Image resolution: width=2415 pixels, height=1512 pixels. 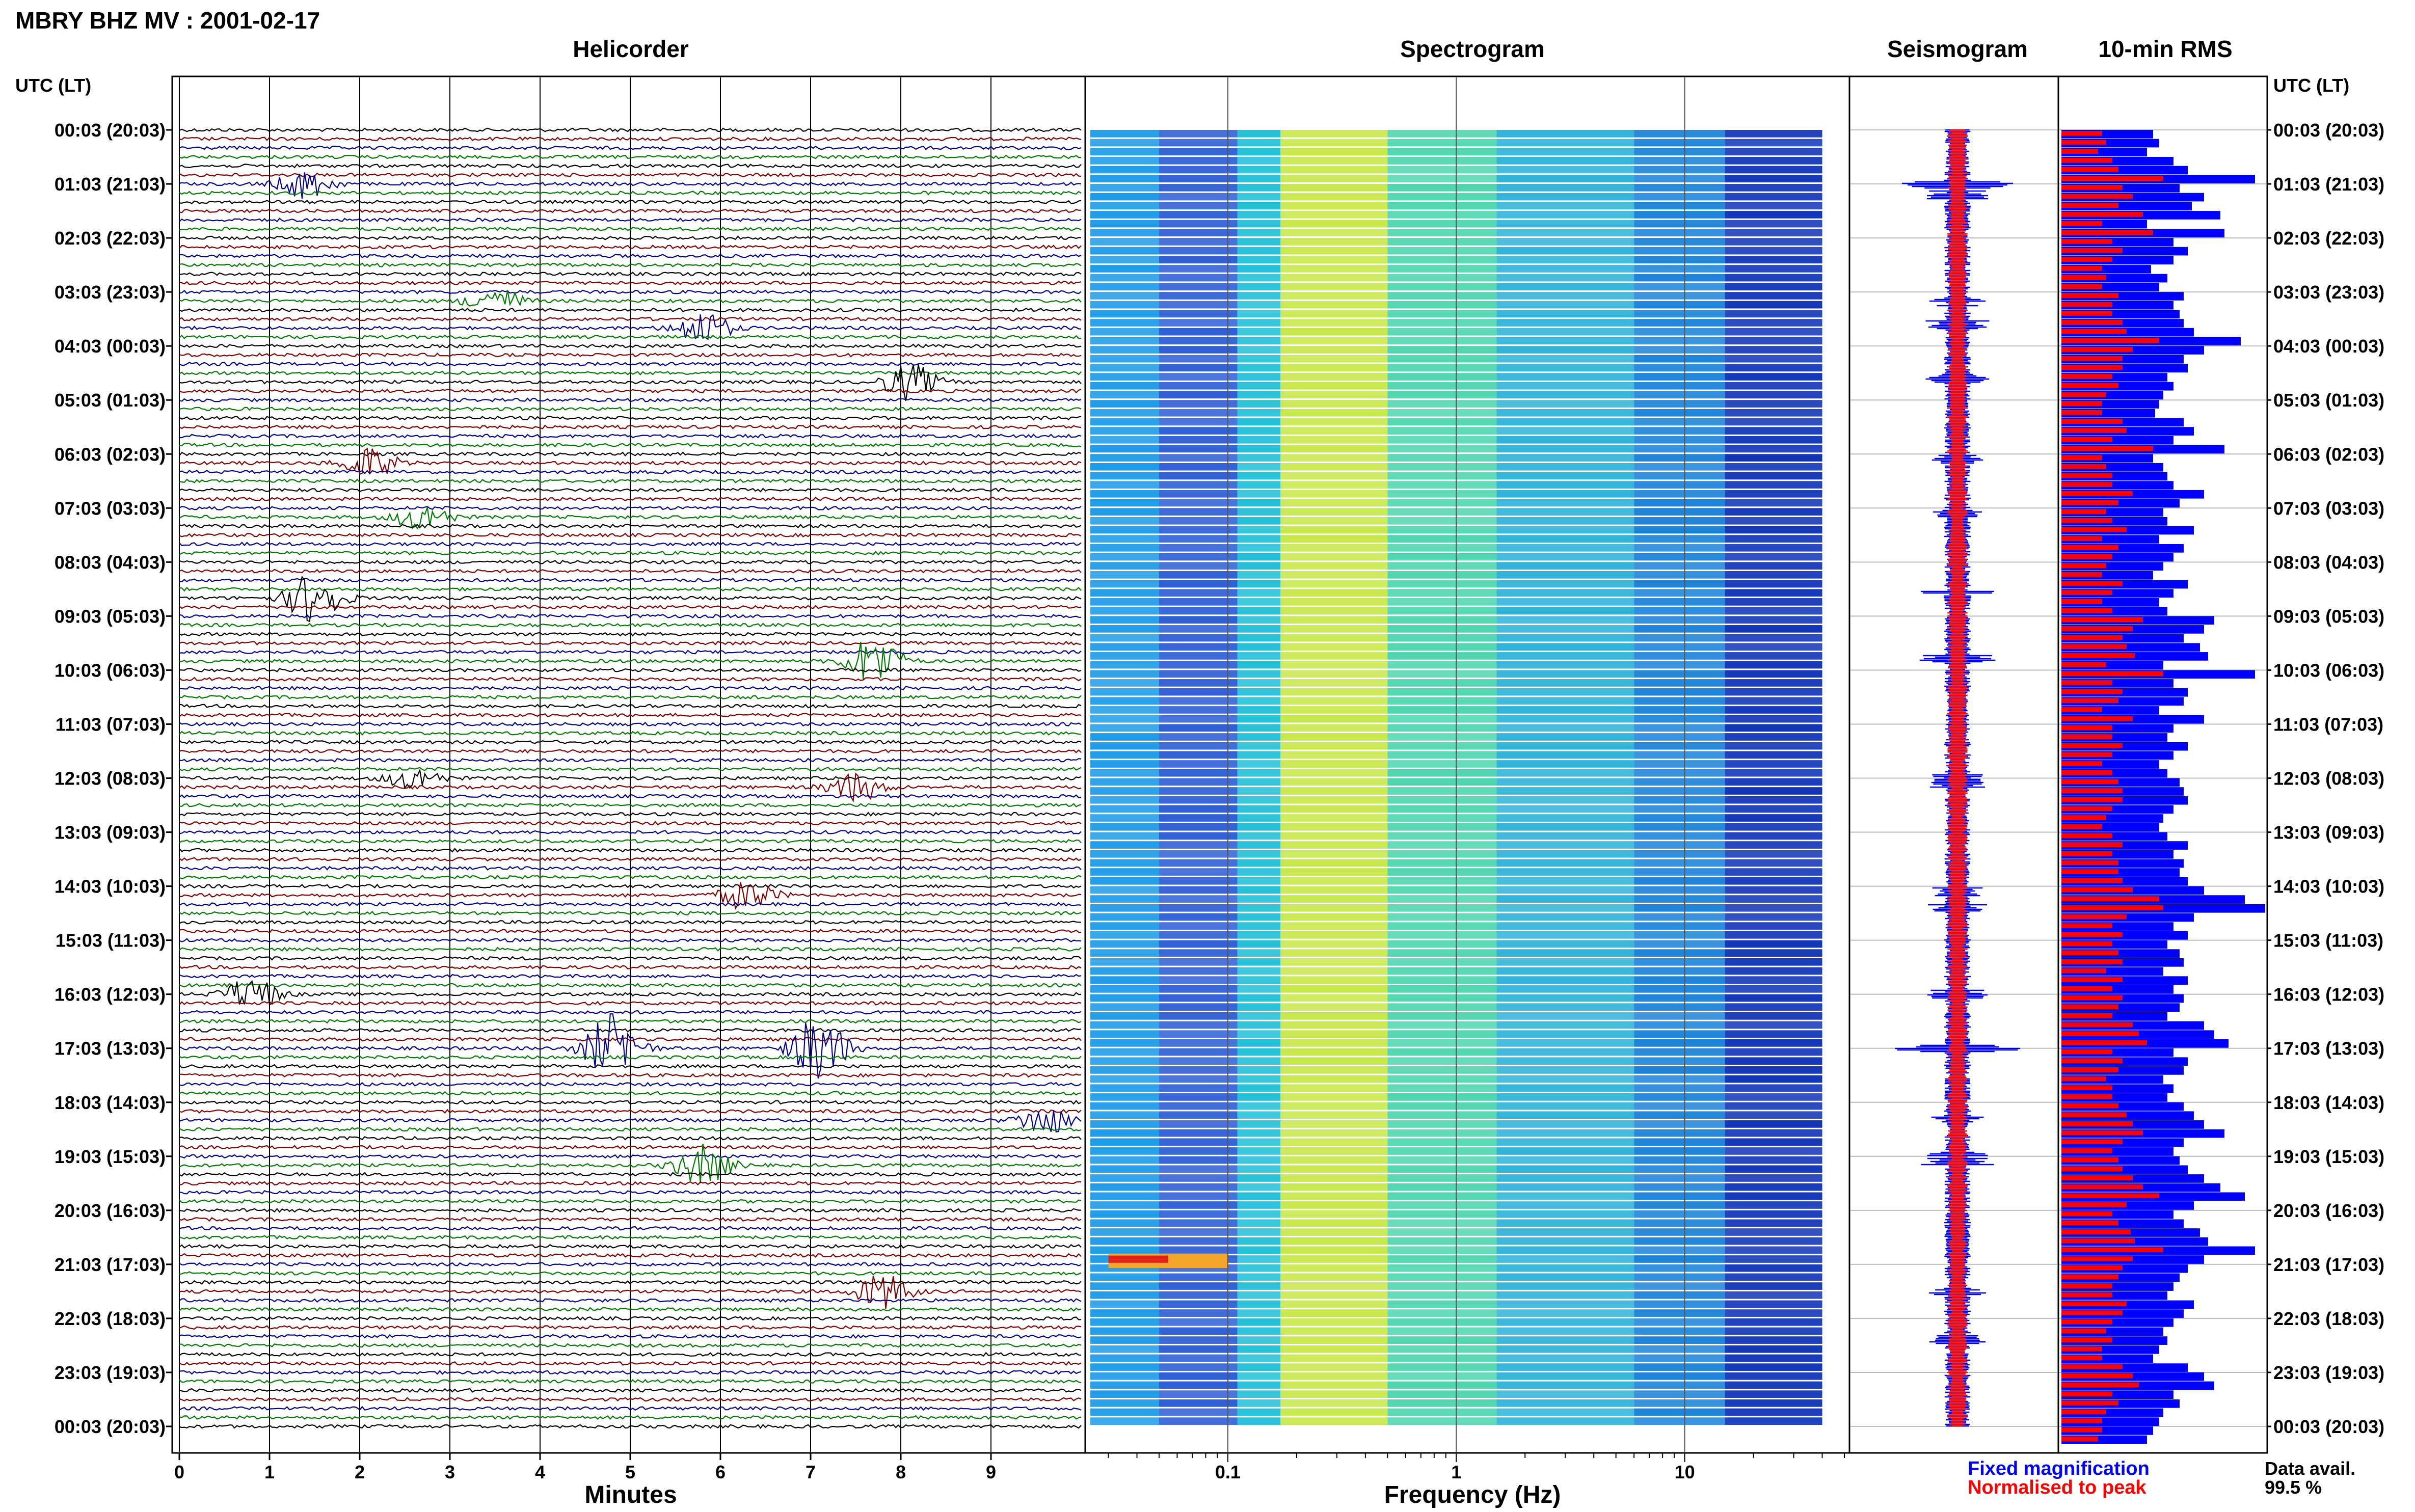 I want to click on time-tick-left: 07:03 (03:03), so click(x=110, y=509).